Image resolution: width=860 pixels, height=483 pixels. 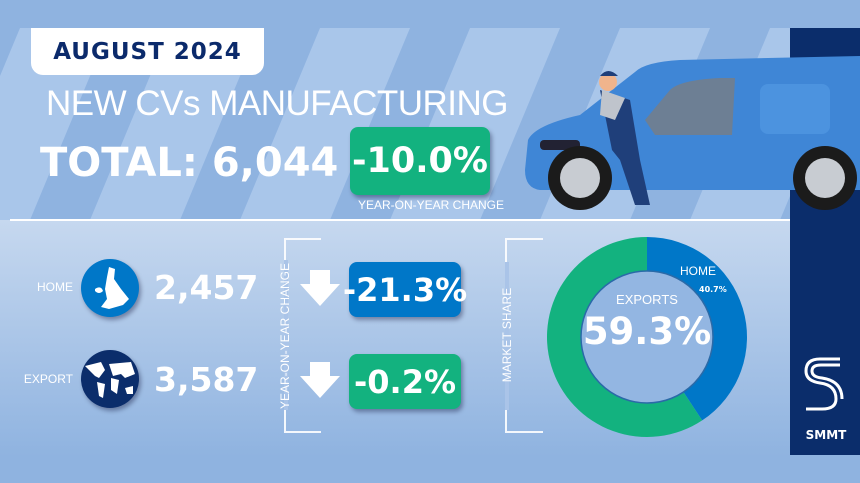 I want to click on donut-slice-exports, so click(x=624, y=337).